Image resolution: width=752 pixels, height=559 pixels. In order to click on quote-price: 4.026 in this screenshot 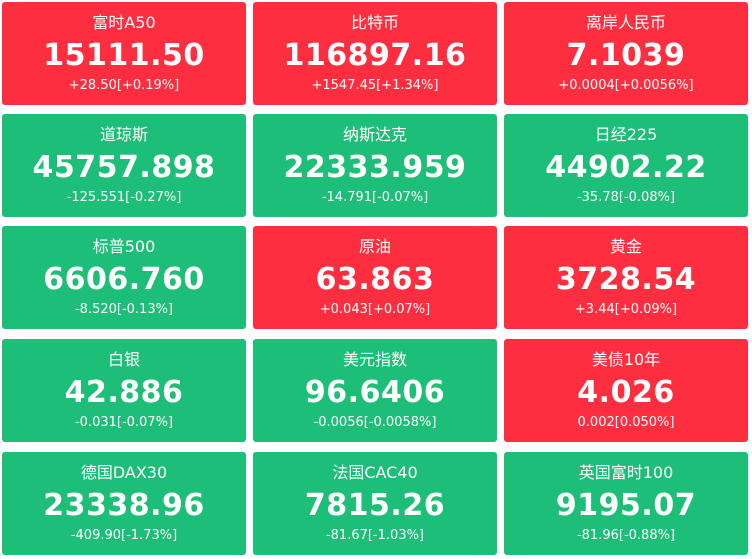, I will do `click(626, 392)`.